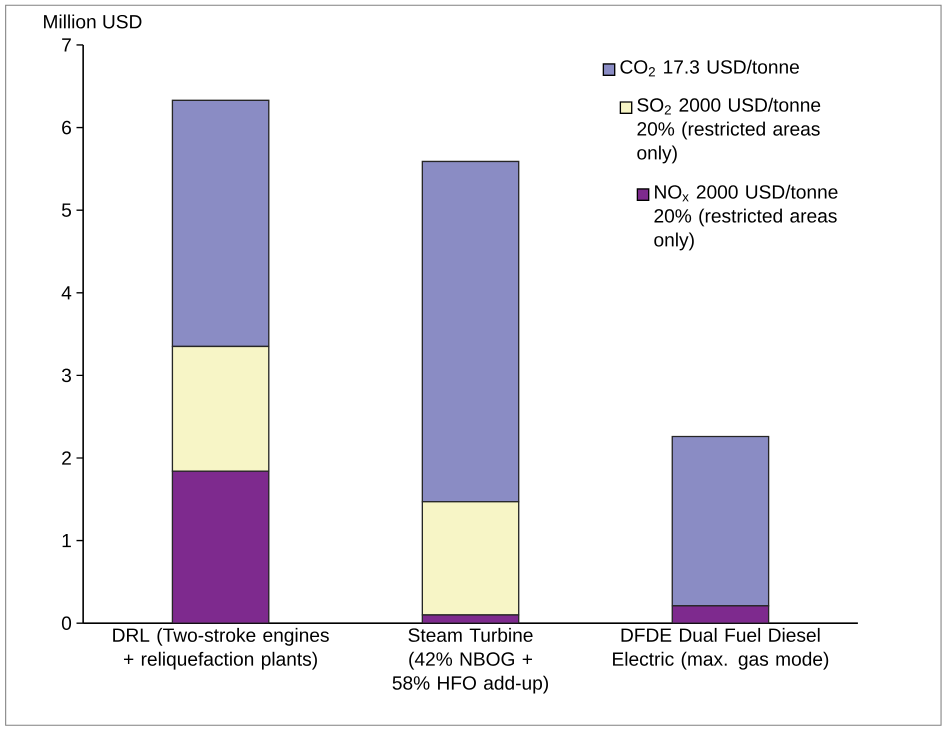 This screenshot has width=952, height=731. I want to click on legend-label: CO$_{2}$ 17.3 USD/tonne, so click(709, 68).